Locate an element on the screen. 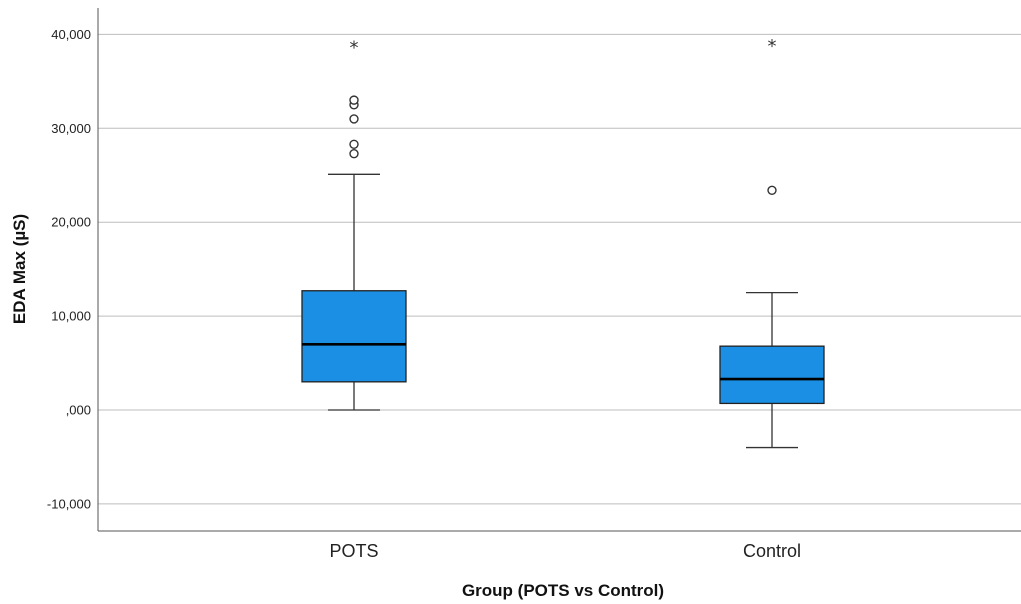 Image resolution: width=1021 pixels, height=604 pixels. y-tick-labels: -10,000 ,000 10,000 20,000 30,000 40,000 is located at coordinates (69, 269).